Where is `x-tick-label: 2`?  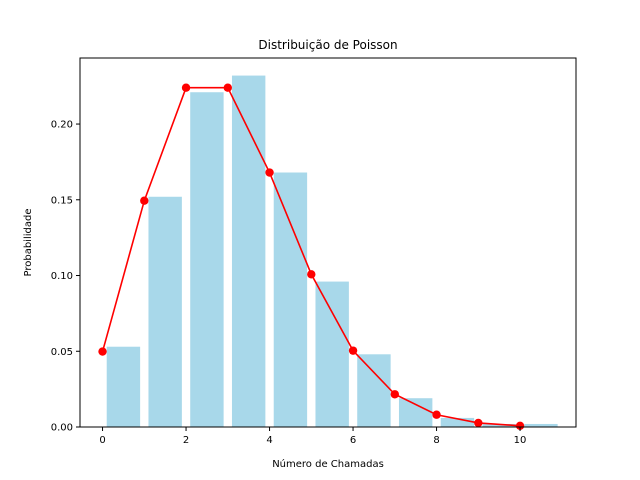 x-tick-label: 2 is located at coordinates (186, 440).